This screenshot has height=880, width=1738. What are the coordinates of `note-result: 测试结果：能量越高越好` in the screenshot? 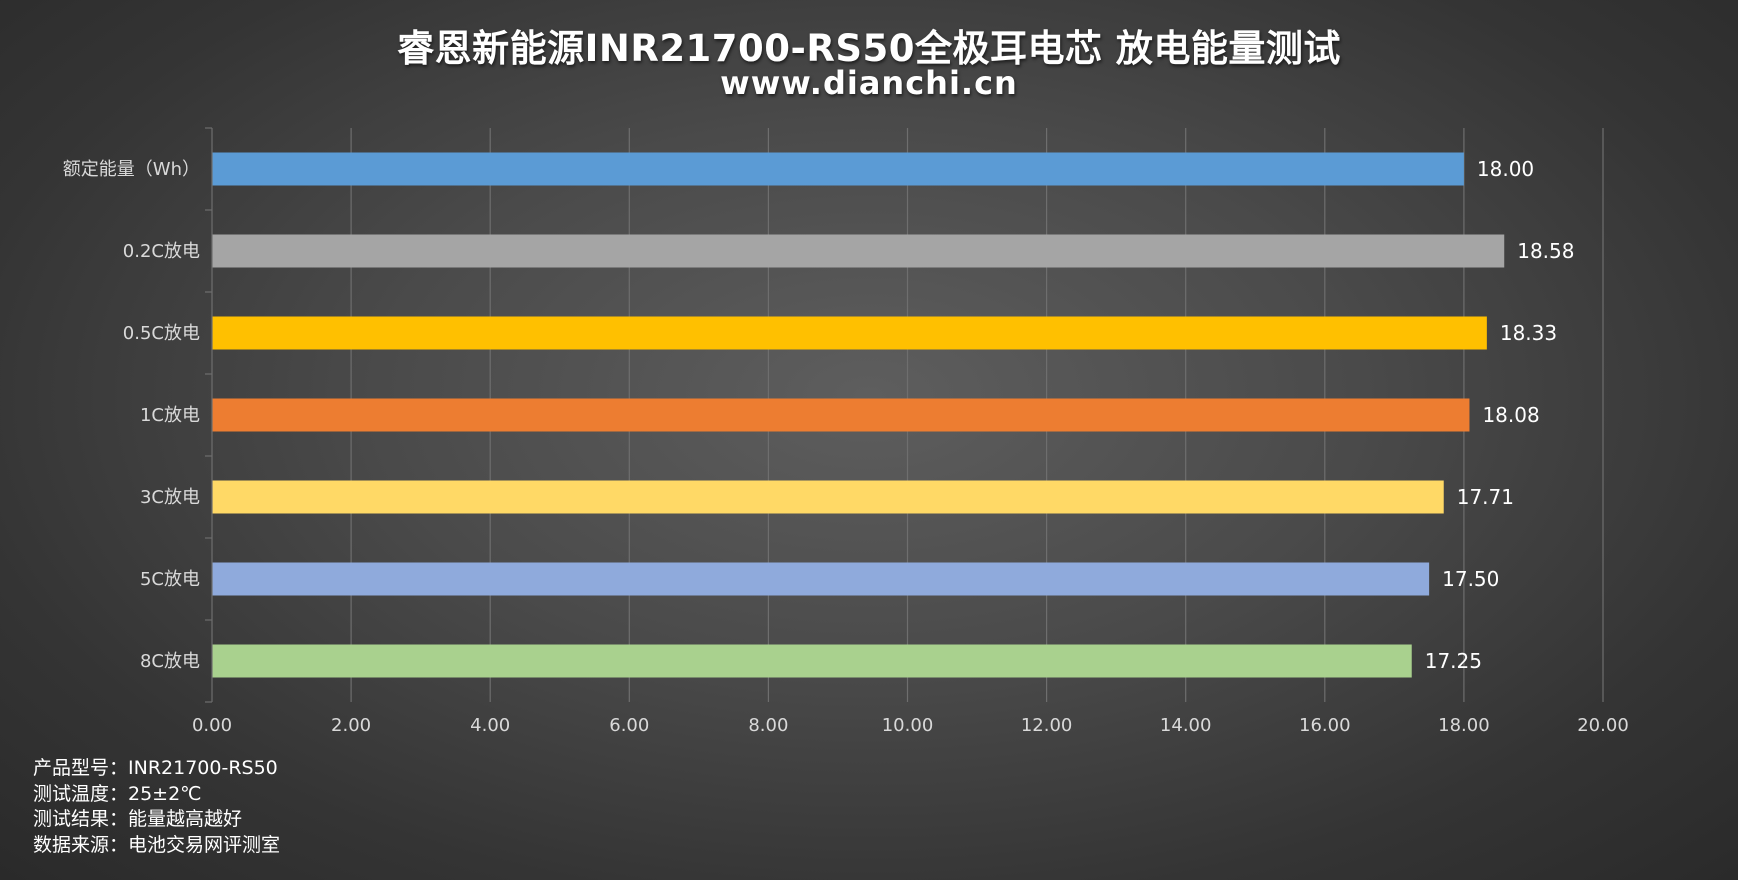 It's located at (138, 819).